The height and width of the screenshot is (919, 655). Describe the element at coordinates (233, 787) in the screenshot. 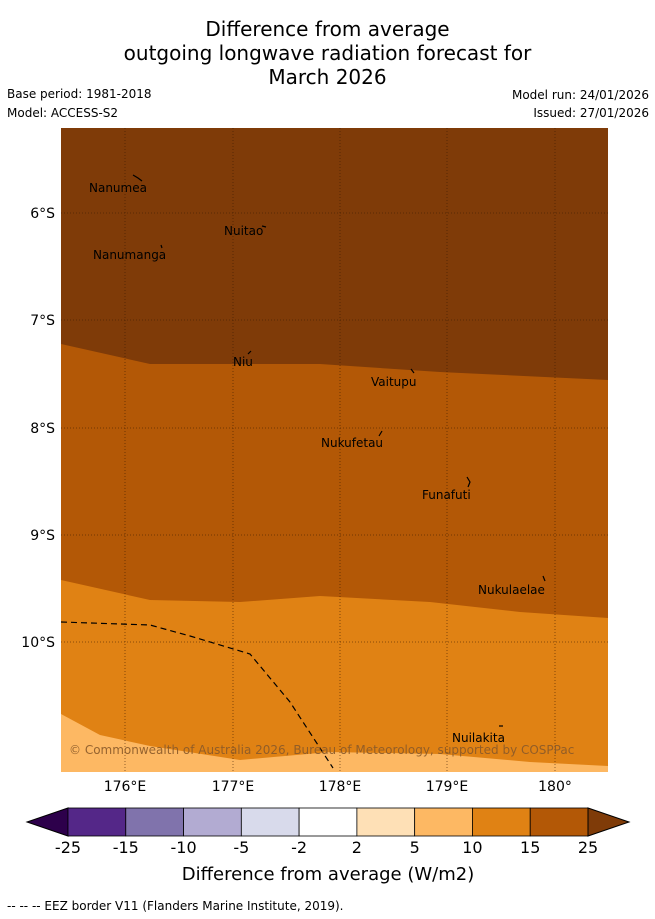

I see `lon-label-177e: 177°E` at that location.